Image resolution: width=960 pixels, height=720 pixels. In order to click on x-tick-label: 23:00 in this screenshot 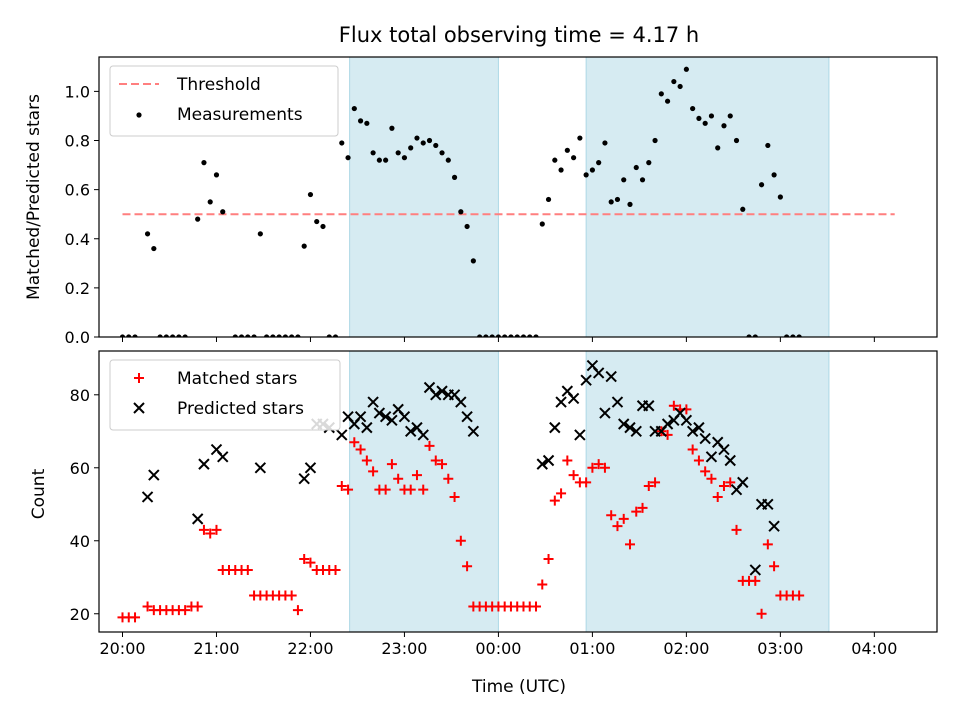, I will do `click(404, 648)`.